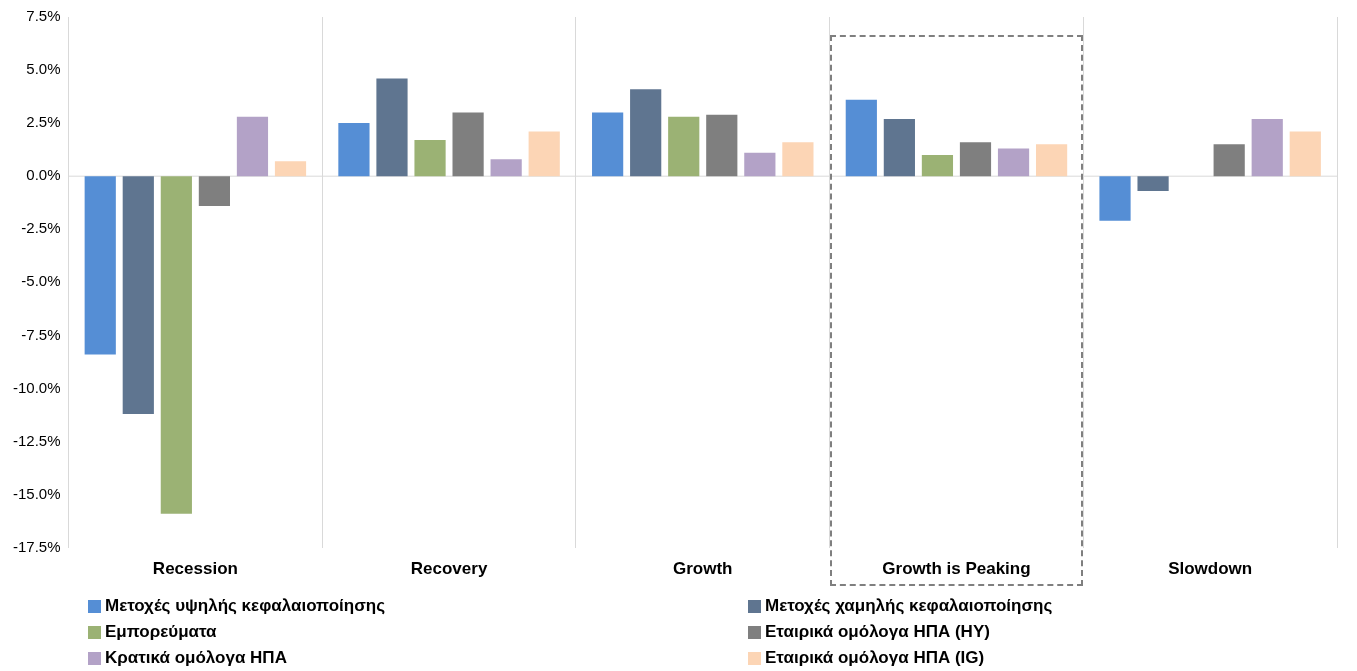 The height and width of the screenshot is (671, 1357). Describe the element at coordinates (37, 493) in the screenshot. I see `y-tick-label: -15.0%` at that location.